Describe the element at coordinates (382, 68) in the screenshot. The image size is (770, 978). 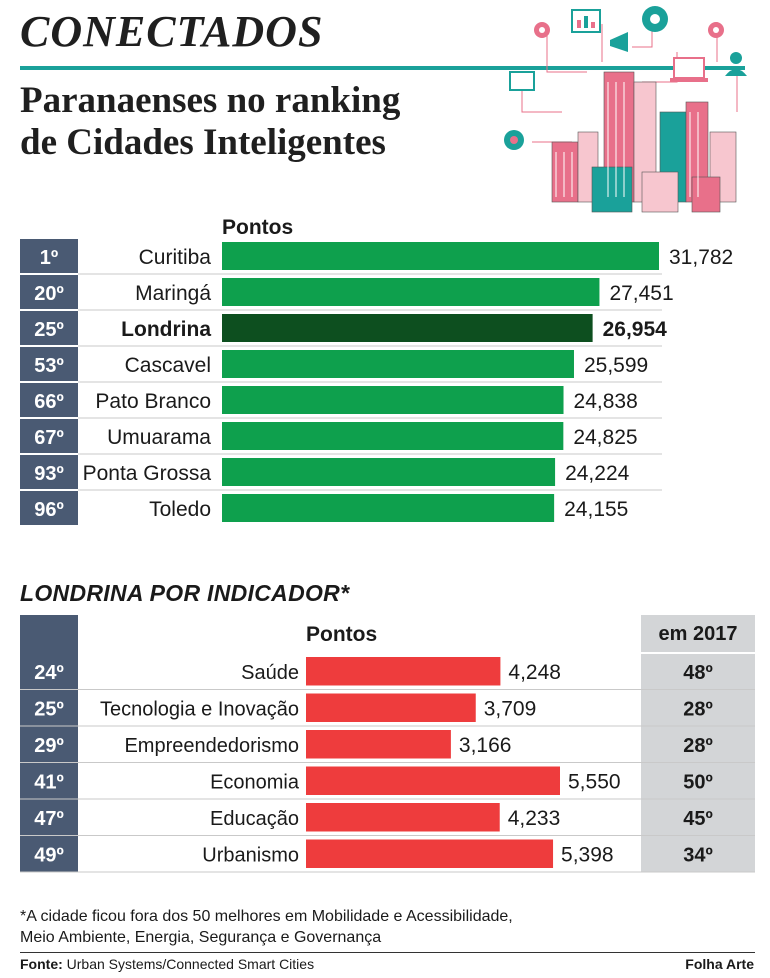
I see `kicker-rule` at that location.